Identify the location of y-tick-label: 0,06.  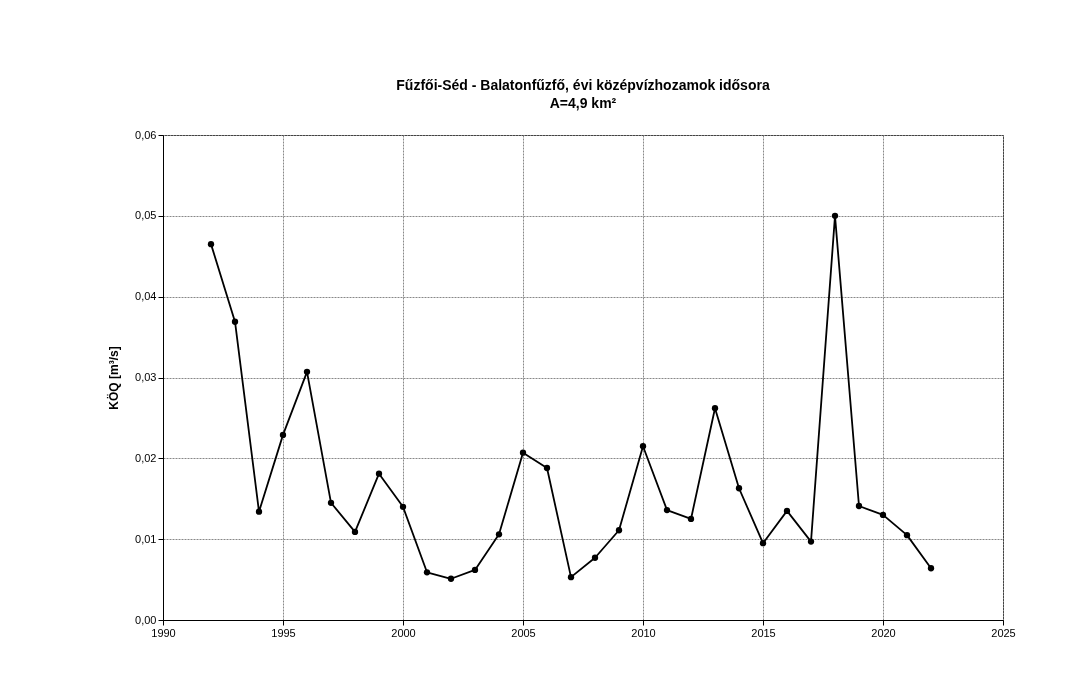
(146, 134).